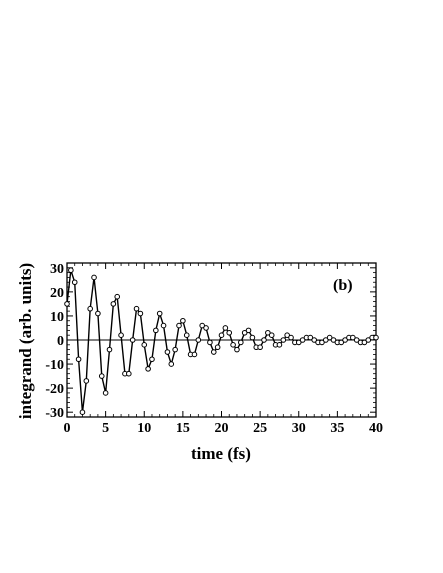 This screenshot has height=573, width=443. What do you see at coordinates (144, 428) in the screenshot?
I see `x-tick-label: 10` at bounding box center [144, 428].